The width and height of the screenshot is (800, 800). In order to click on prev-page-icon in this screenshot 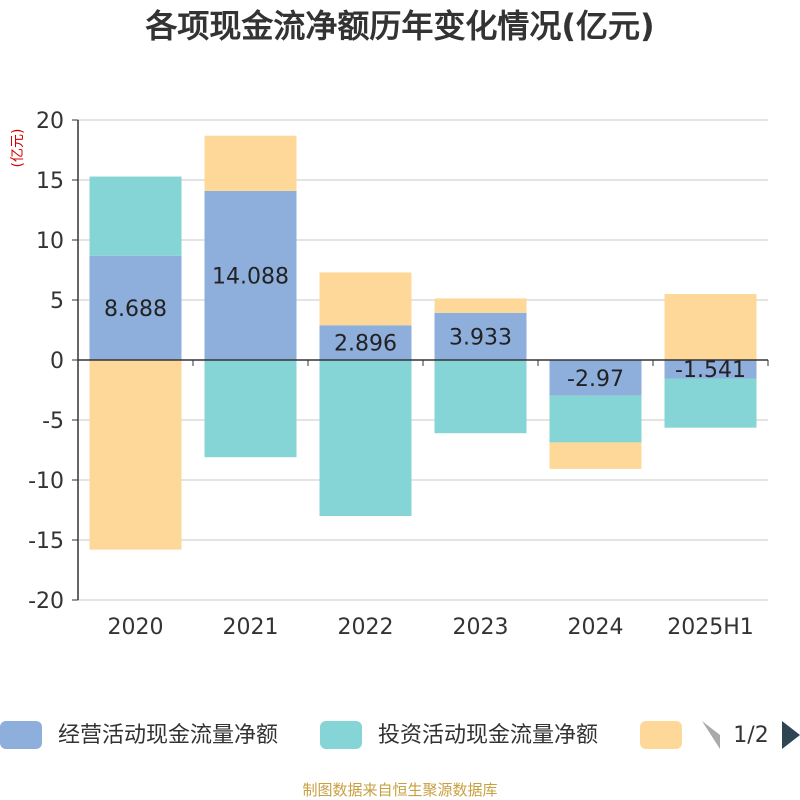, I will do `click(711, 735)`.